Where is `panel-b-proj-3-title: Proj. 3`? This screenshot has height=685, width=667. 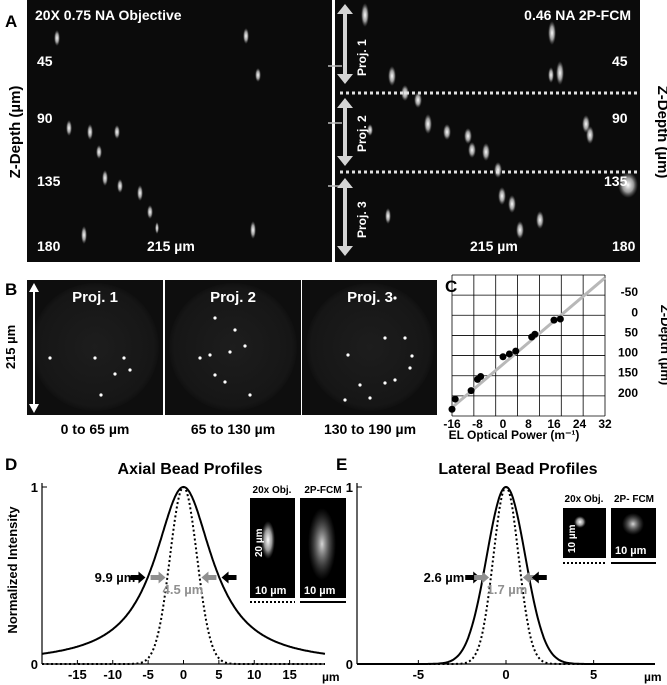 panel-b-proj-3-title: Proj. 3 is located at coordinates (370, 297).